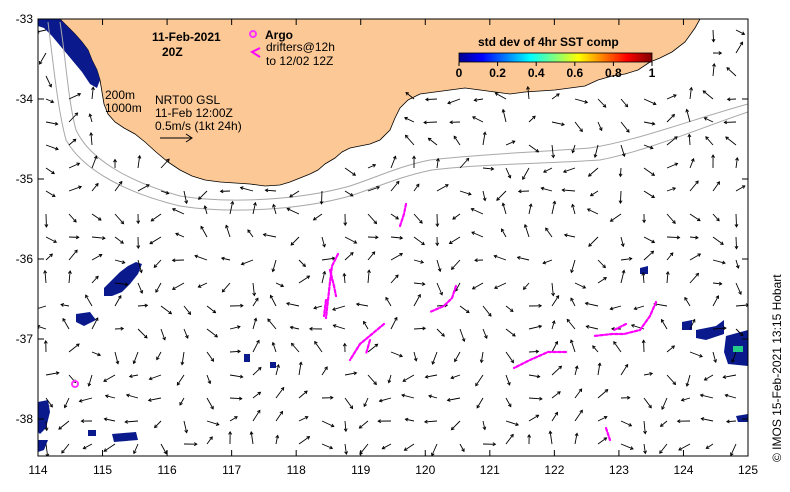 This screenshot has width=790, height=492. Describe the element at coordinates (683, 470) in the screenshot. I see `x-tick-label: 124` at that location.